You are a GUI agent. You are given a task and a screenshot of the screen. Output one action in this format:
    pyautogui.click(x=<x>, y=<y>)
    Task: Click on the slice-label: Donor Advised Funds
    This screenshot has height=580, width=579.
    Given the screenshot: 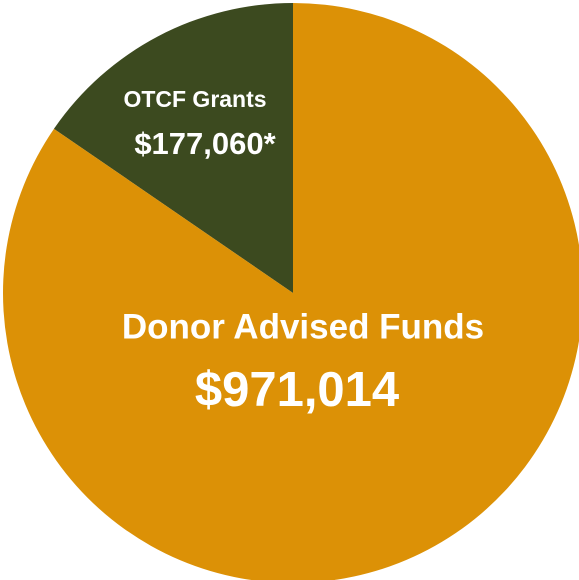 What is the action you would take?
    pyautogui.click(x=303, y=326)
    